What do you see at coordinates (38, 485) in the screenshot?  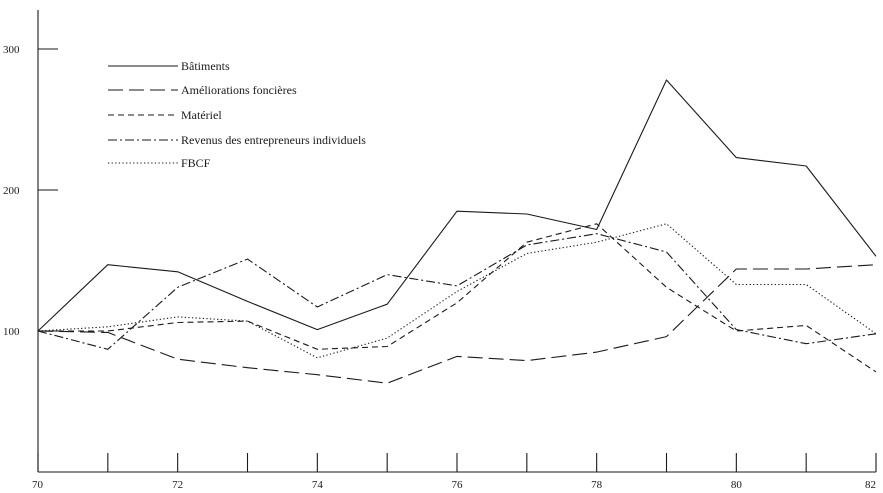 I see `x-tick-label: 70` at bounding box center [38, 485].